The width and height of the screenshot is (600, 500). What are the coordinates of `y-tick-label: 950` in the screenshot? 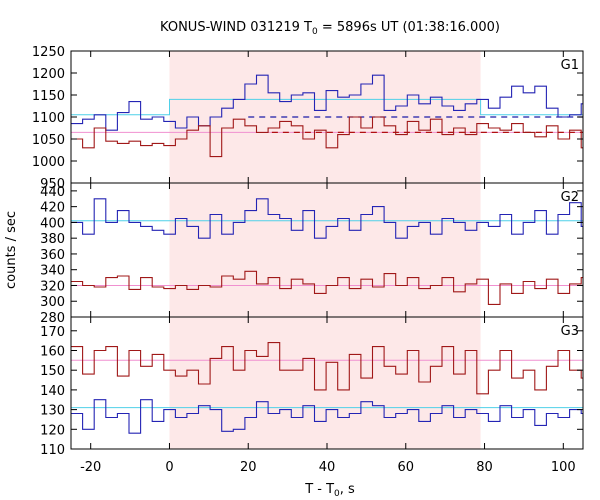 It's located at (52, 184).